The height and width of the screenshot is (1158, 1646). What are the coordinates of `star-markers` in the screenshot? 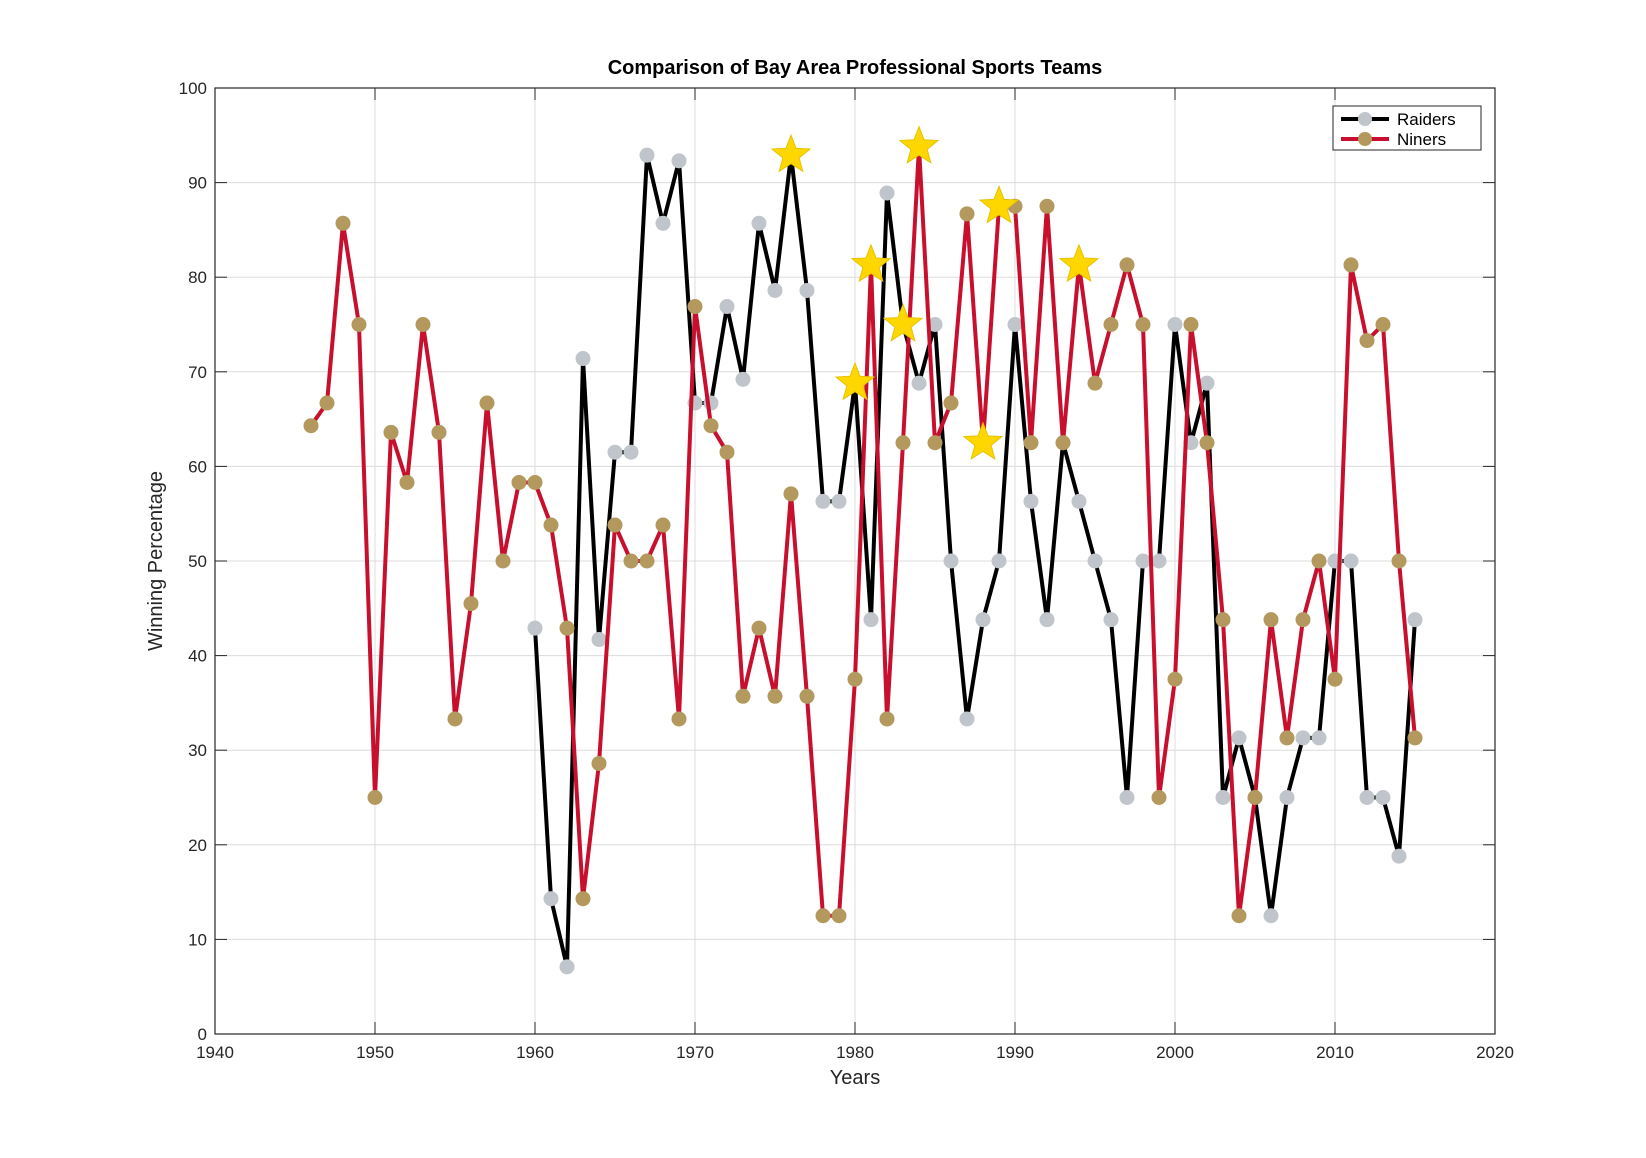 It's located at (935, 293).